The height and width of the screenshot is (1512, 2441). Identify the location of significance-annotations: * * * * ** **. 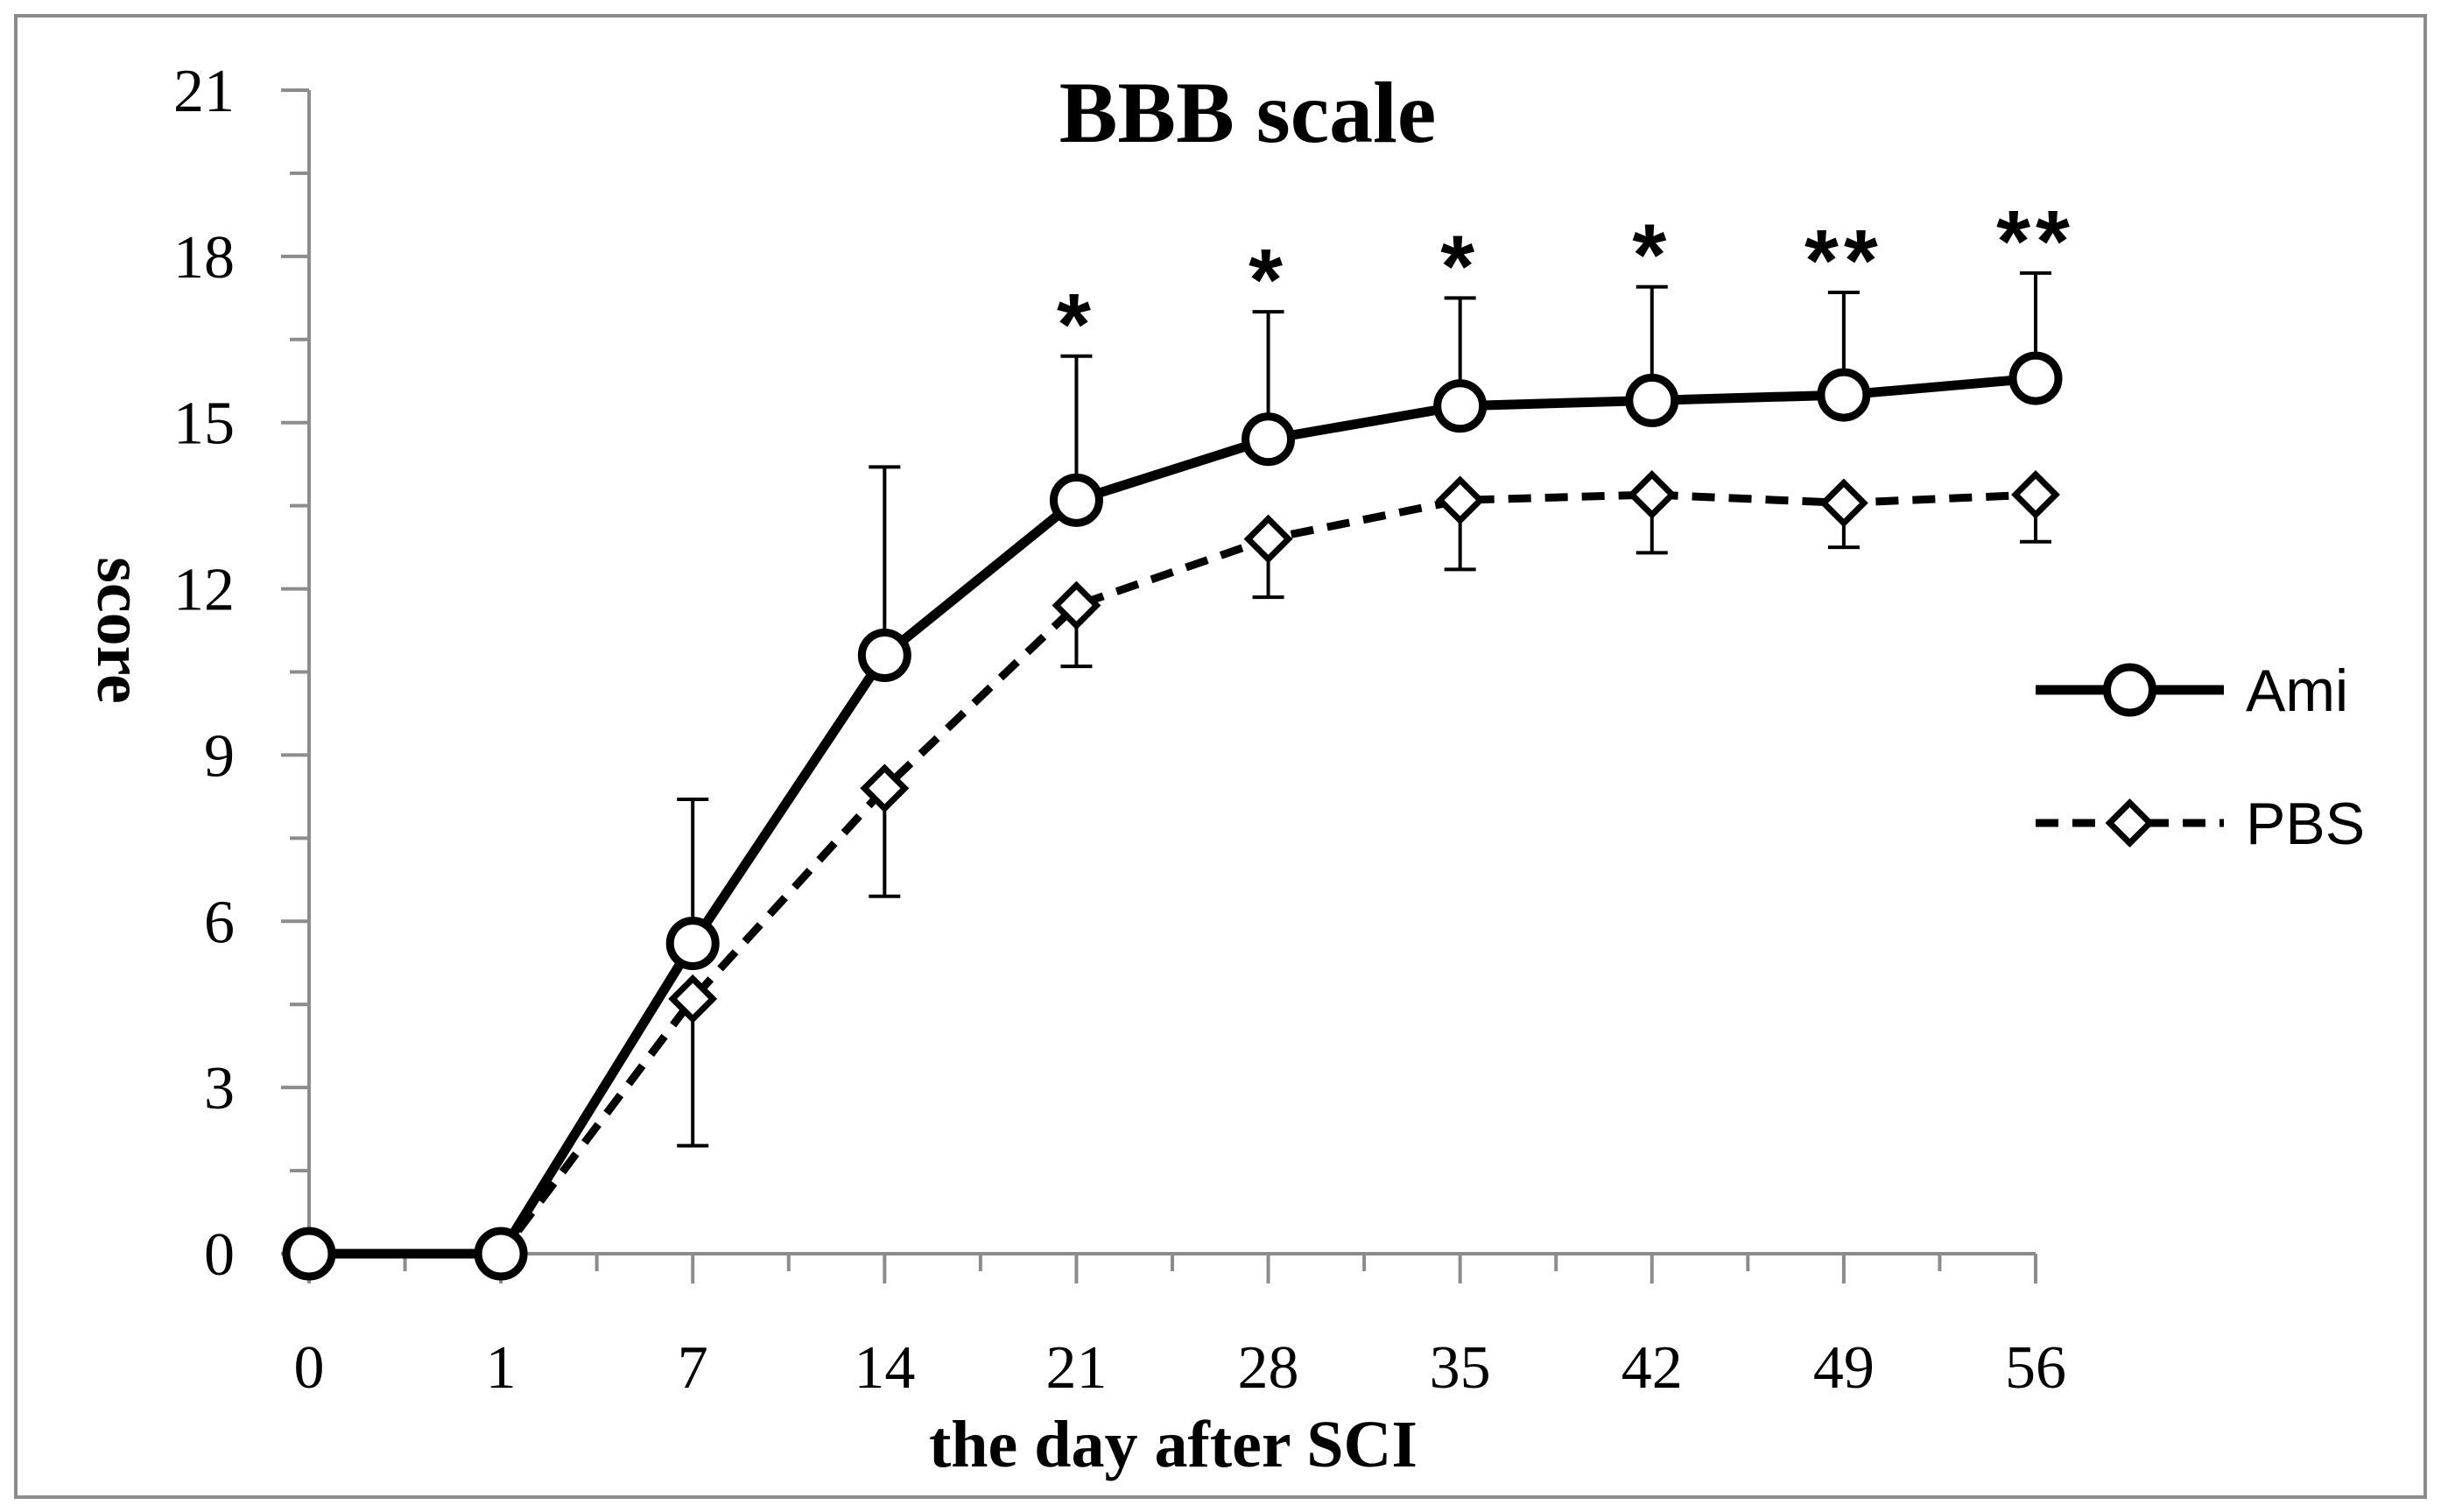
(1566, 283).